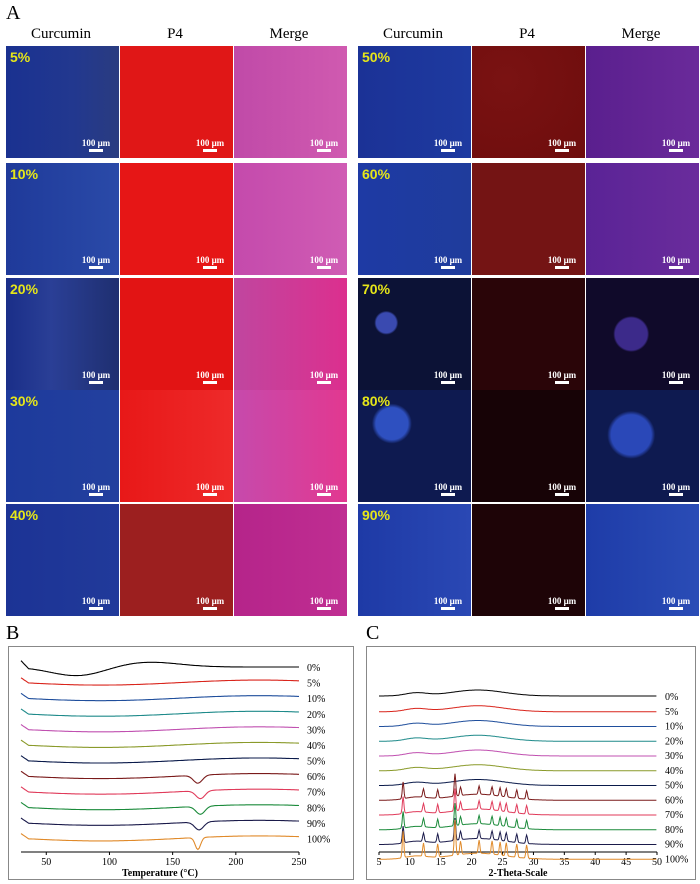 This screenshot has height=884, width=700. I want to click on left-row1-curcumin-concentration-label: 10%, so click(24, 174).